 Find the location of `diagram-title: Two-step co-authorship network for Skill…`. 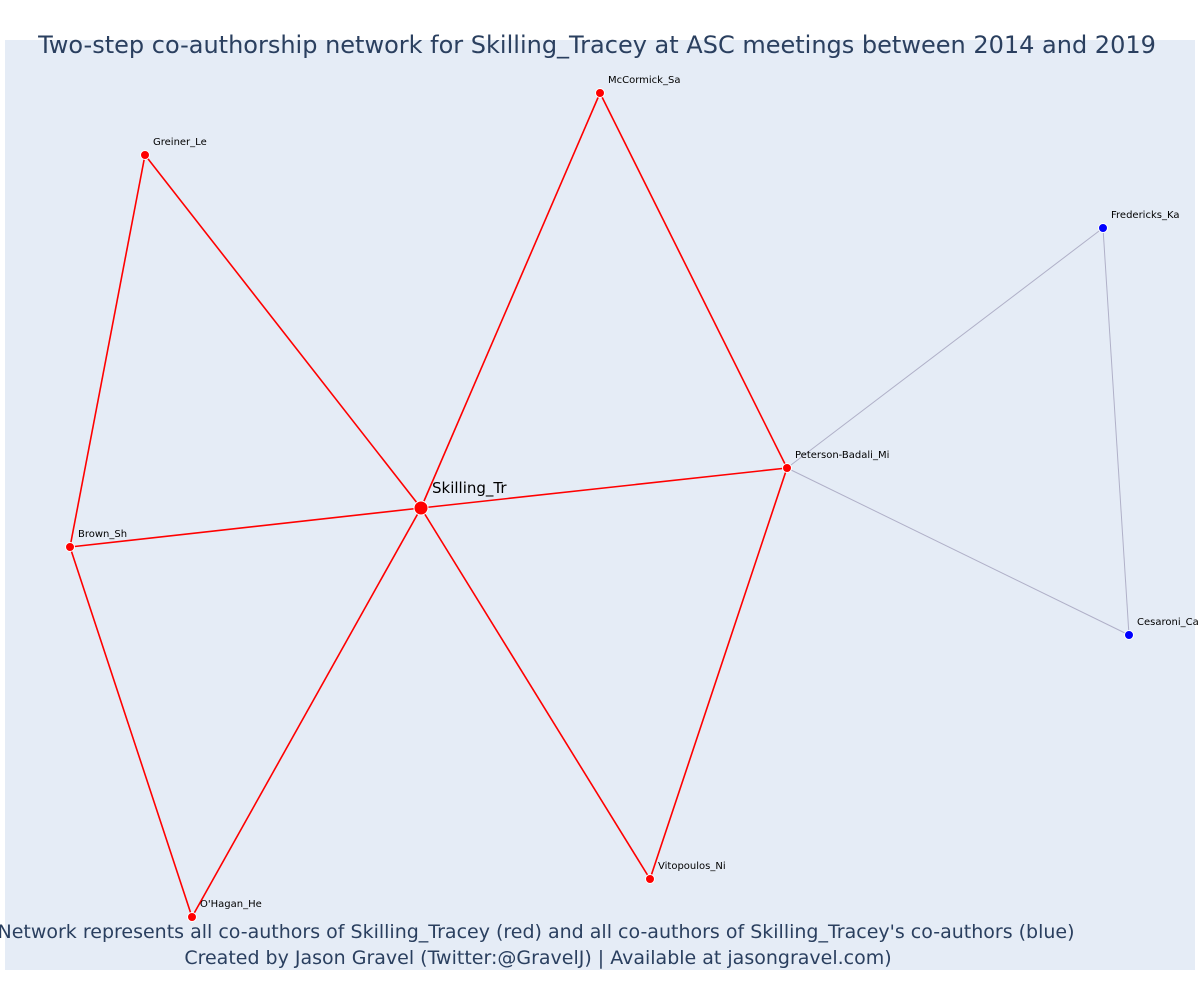

diagram-title: Two-step co-authorship network for Skill… is located at coordinates (596, 45).